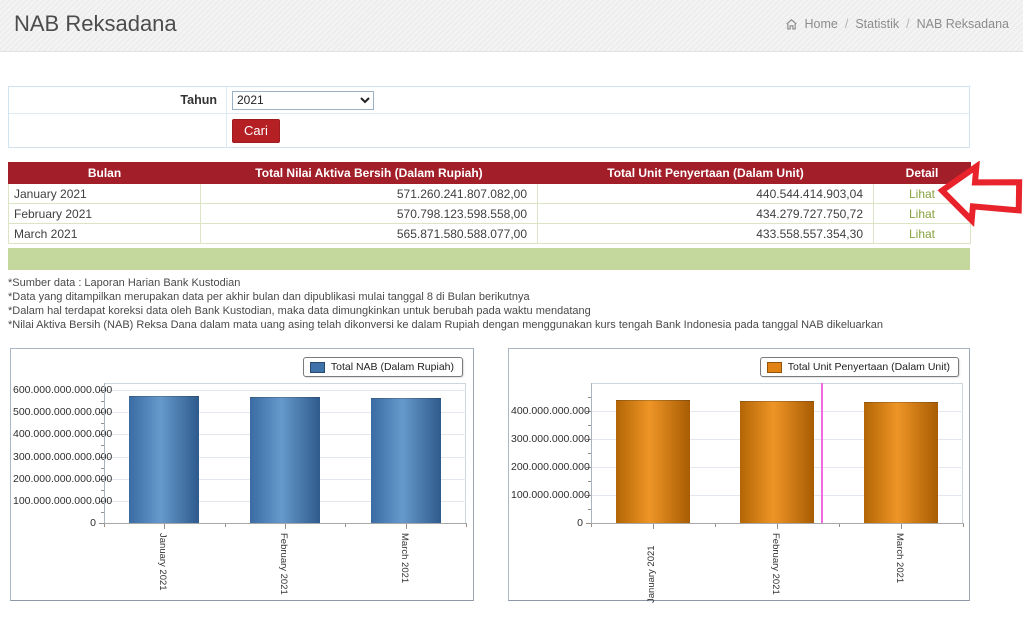  Describe the element at coordinates (705, 193) in the screenshot. I see `cell-unit: 440.544.414.903,04` at that location.